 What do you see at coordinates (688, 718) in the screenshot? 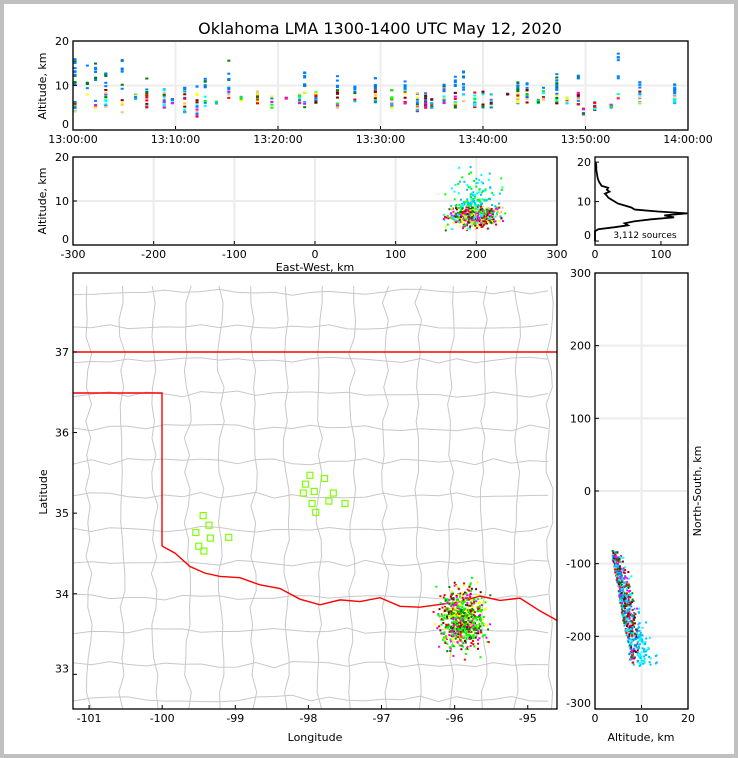
I see `x-tick-label: 20` at bounding box center [688, 718].